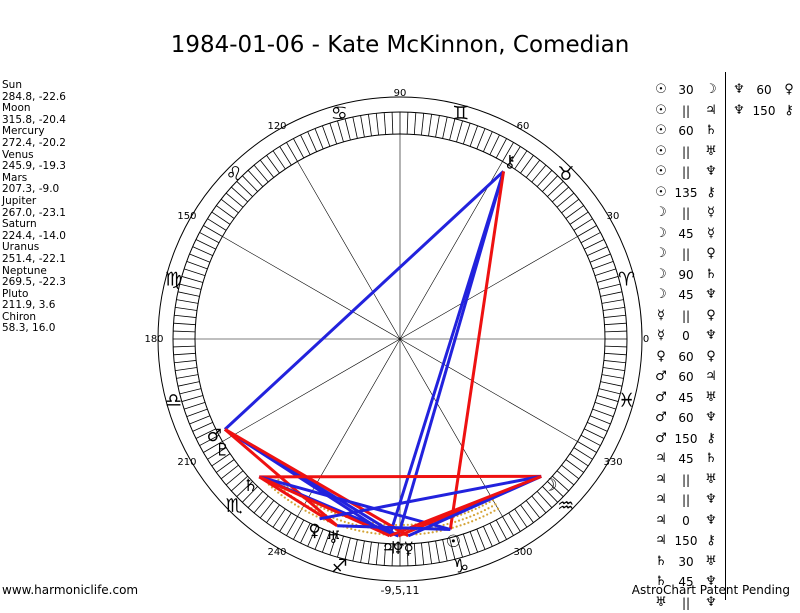  What do you see at coordinates (222, 450) in the screenshot?
I see `planet-glyph-icon: ♇` at bounding box center [222, 450].